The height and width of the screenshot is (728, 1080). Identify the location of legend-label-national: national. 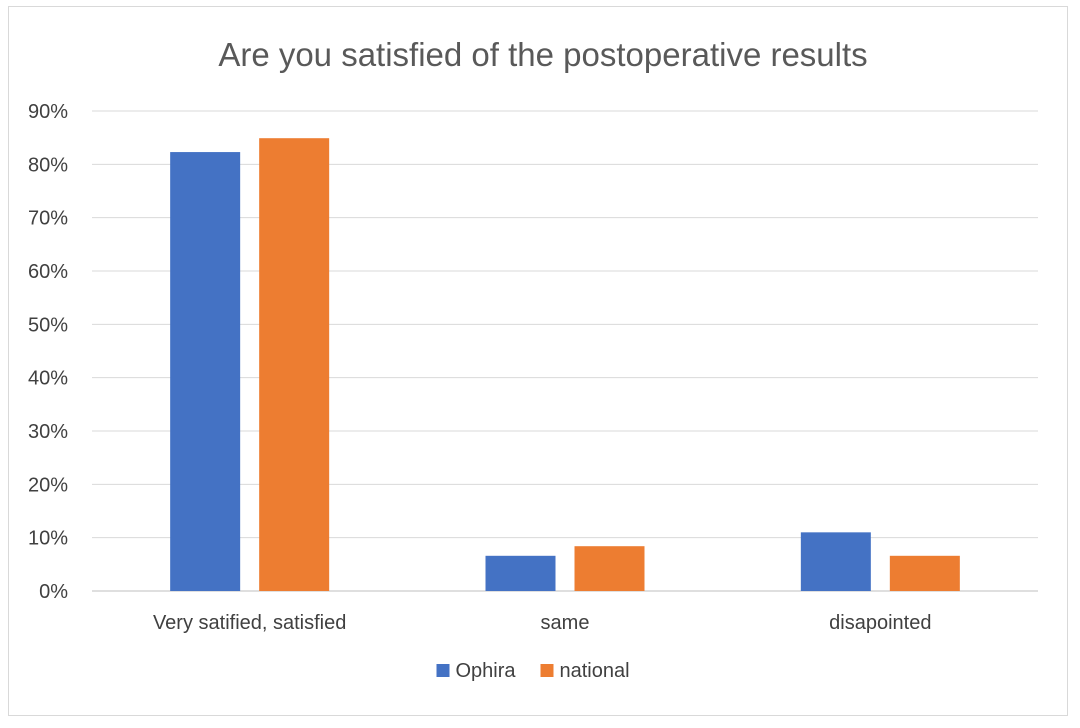
(595, 671).